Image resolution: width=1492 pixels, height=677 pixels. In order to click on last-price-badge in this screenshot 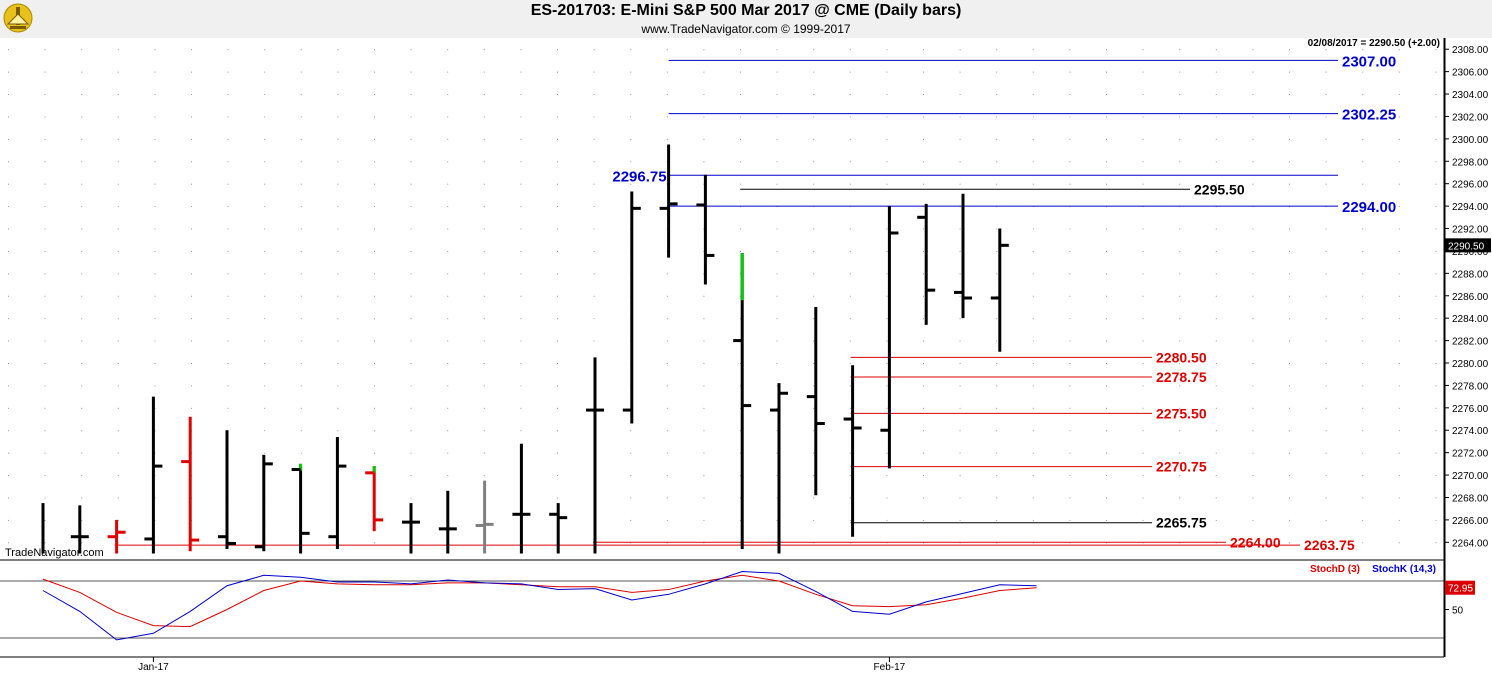, I will do `click(1468, 245)`.